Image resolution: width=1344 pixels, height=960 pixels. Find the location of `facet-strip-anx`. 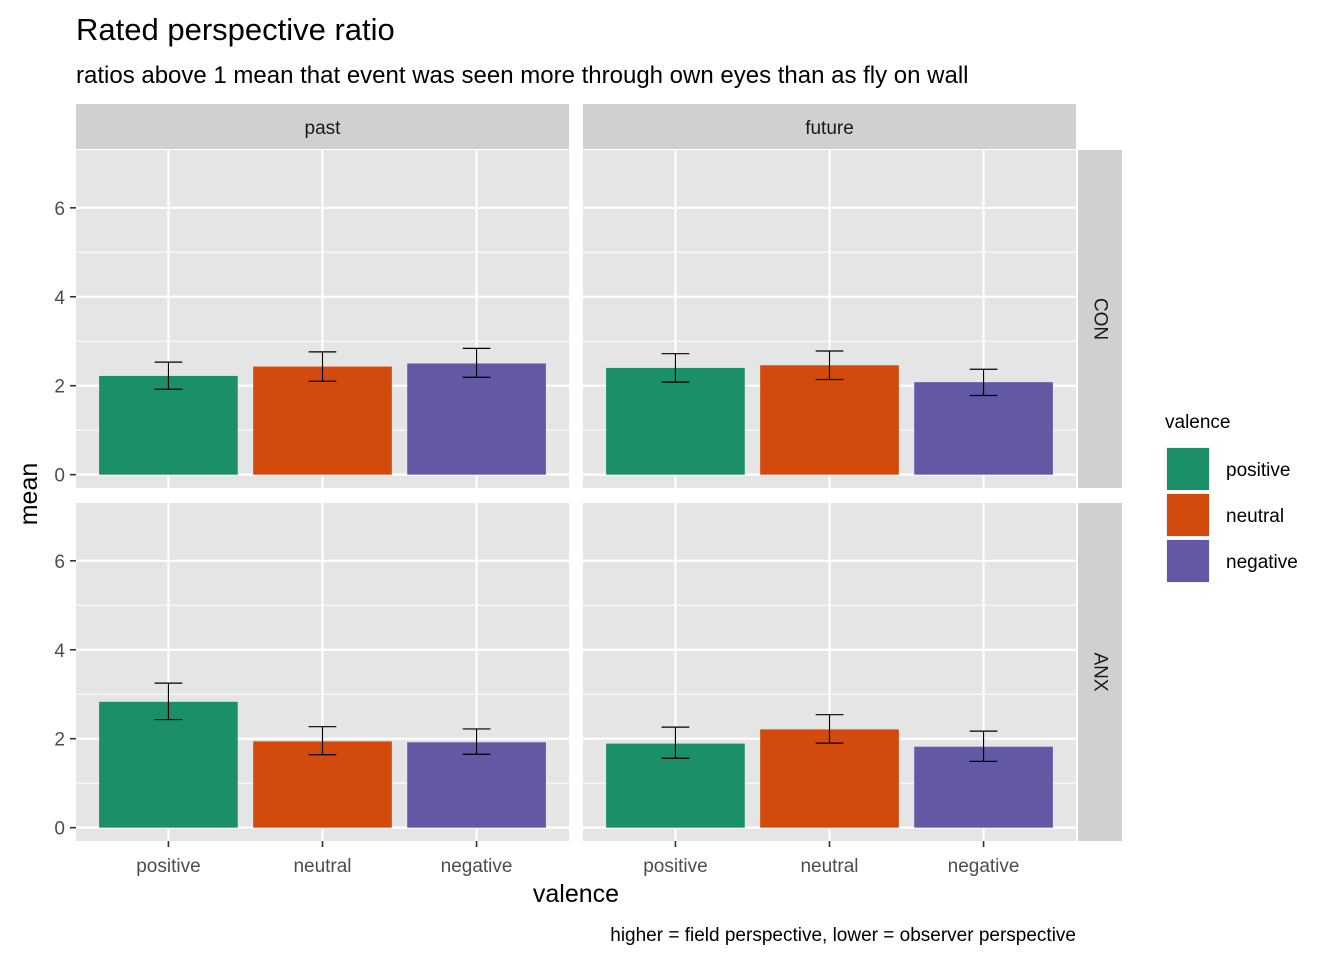

facet-strip-anx is located at coordinates (1100, 672).